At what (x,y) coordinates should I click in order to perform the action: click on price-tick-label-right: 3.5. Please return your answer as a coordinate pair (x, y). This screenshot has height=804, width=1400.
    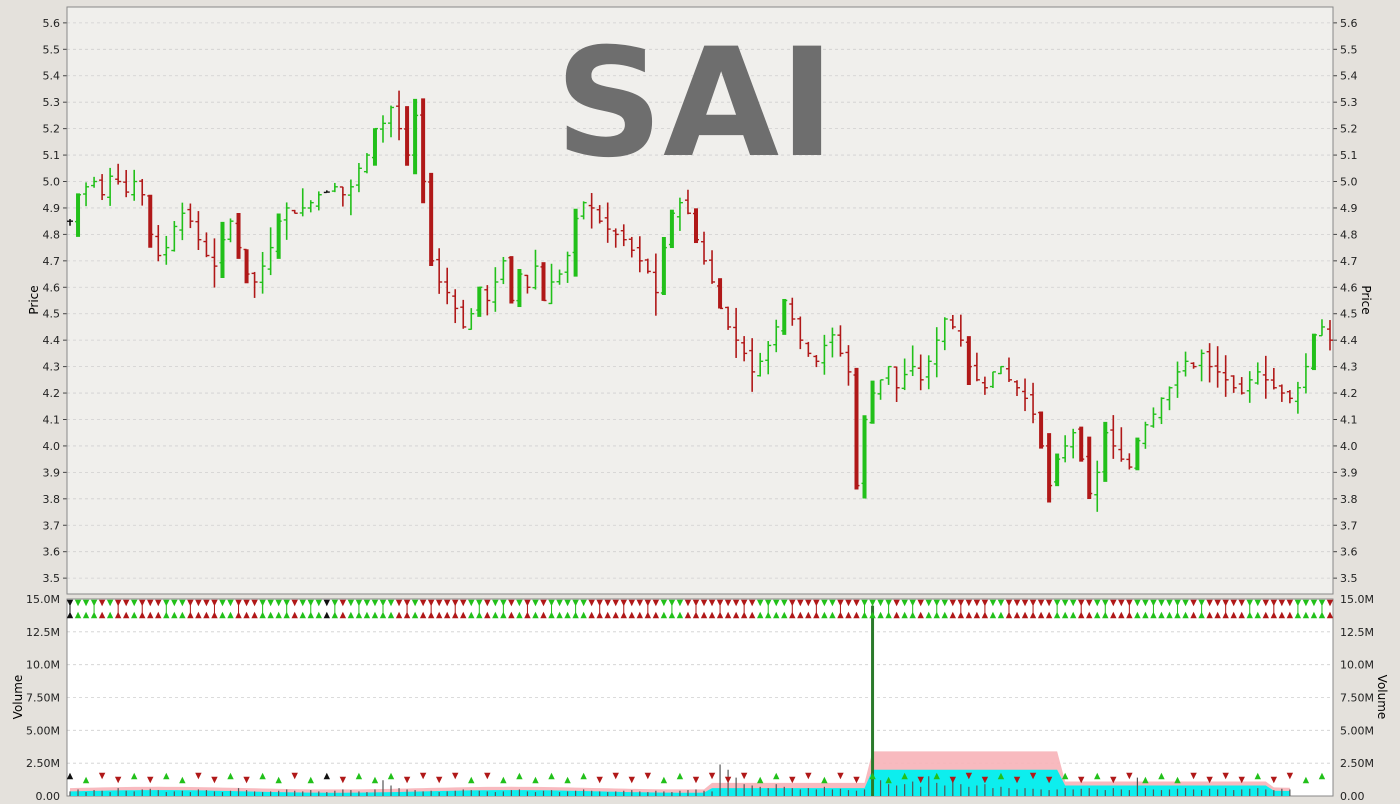
    Looking at the image, I should click on (1349, 578).